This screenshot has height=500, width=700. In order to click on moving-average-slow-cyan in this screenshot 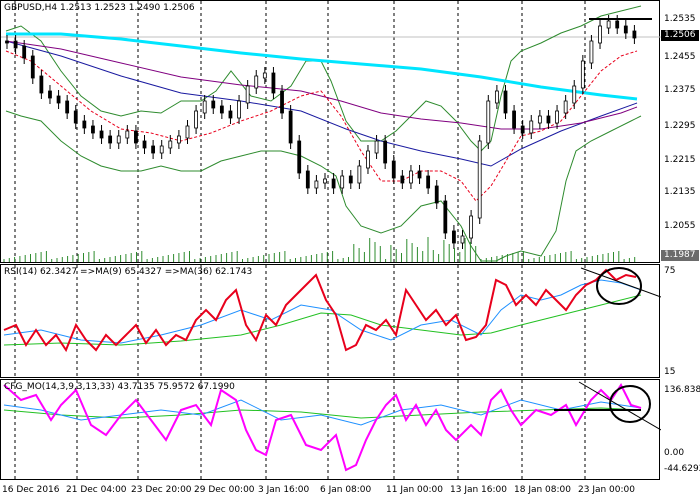, I will do `click(322, 66)`.